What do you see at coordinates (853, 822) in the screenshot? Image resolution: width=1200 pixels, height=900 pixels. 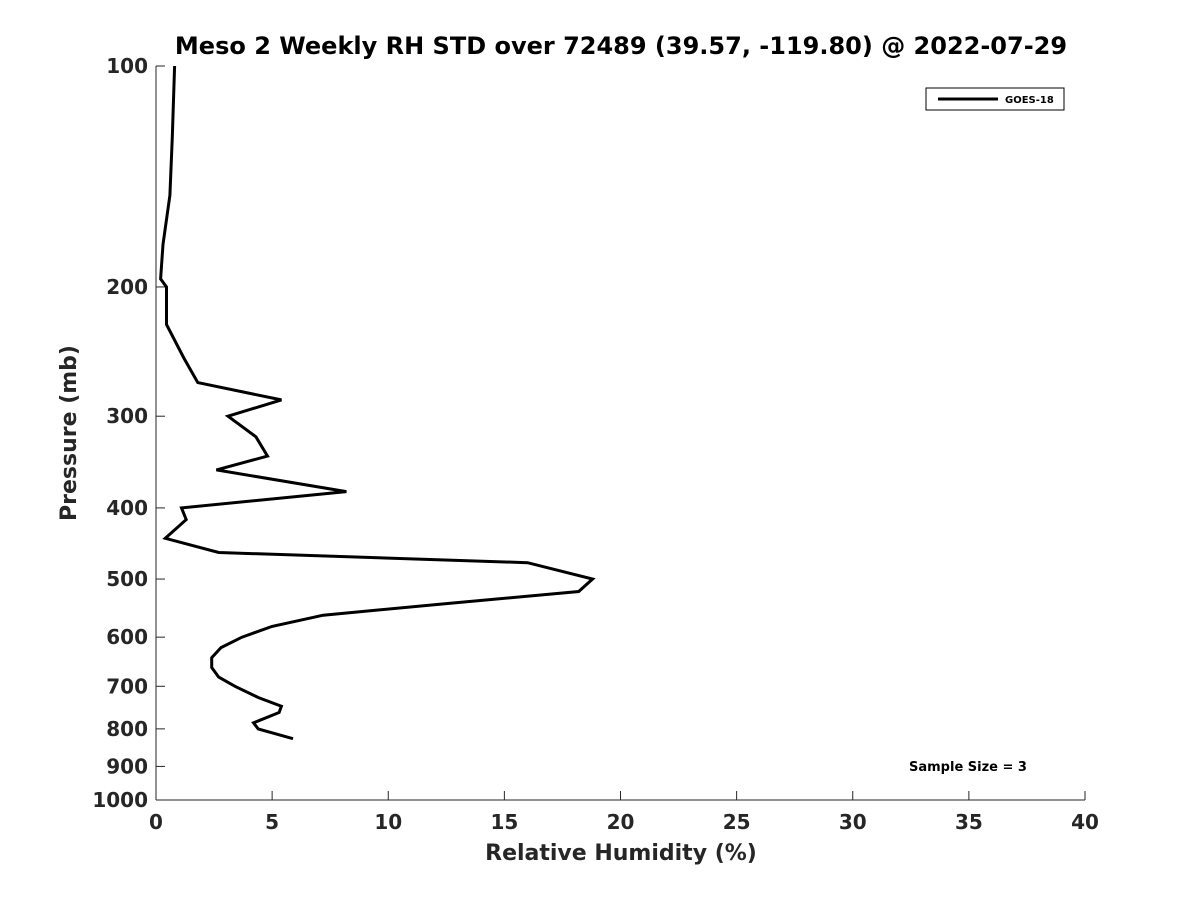 I see `x-tick-label: 30` at bounding box center [853, 822].